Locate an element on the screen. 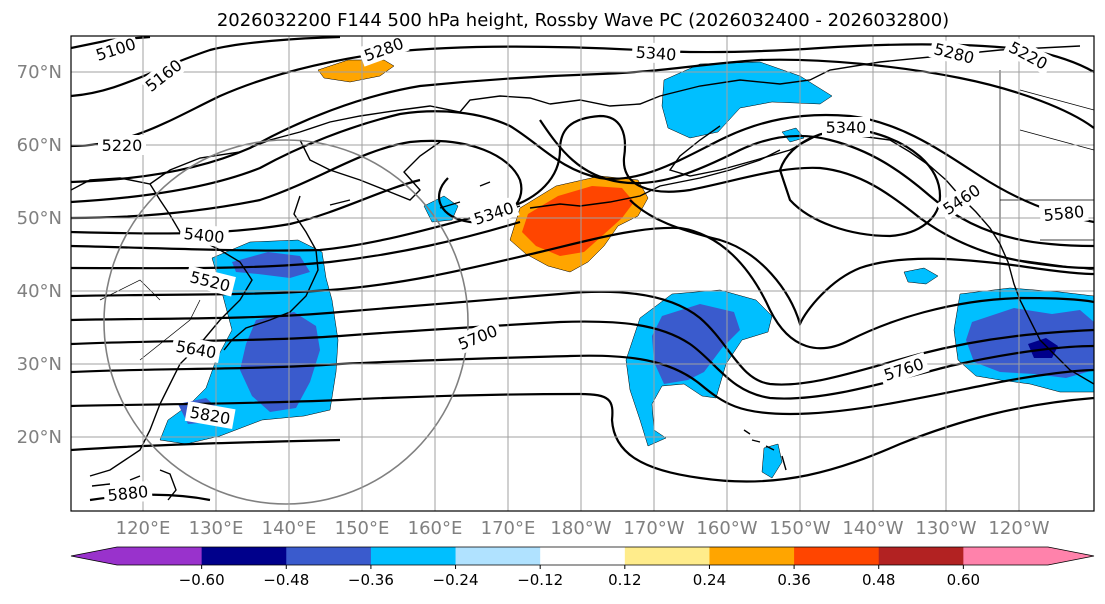 This screenshot has width=1105, height=604. colorbar-tick-label: −0.36 is located at coordinates (371, 580).